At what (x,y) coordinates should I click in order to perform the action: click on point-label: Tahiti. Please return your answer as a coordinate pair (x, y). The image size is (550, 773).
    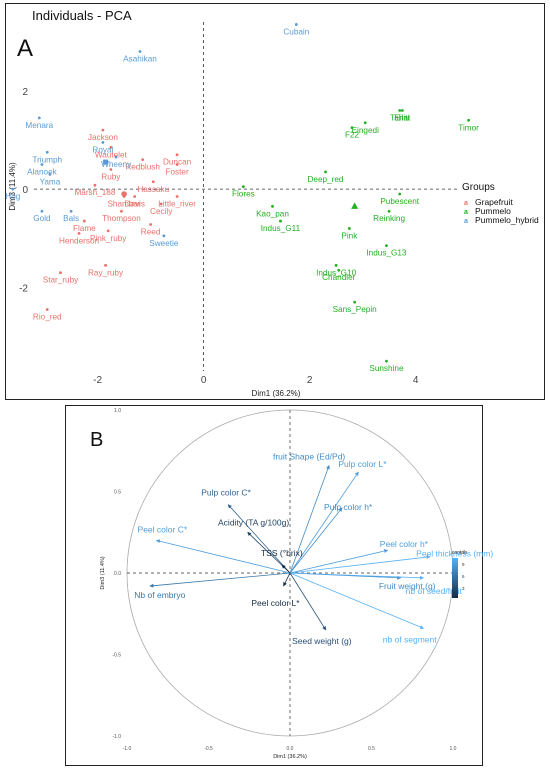
    Looking at the image, I should click on (399, 117).